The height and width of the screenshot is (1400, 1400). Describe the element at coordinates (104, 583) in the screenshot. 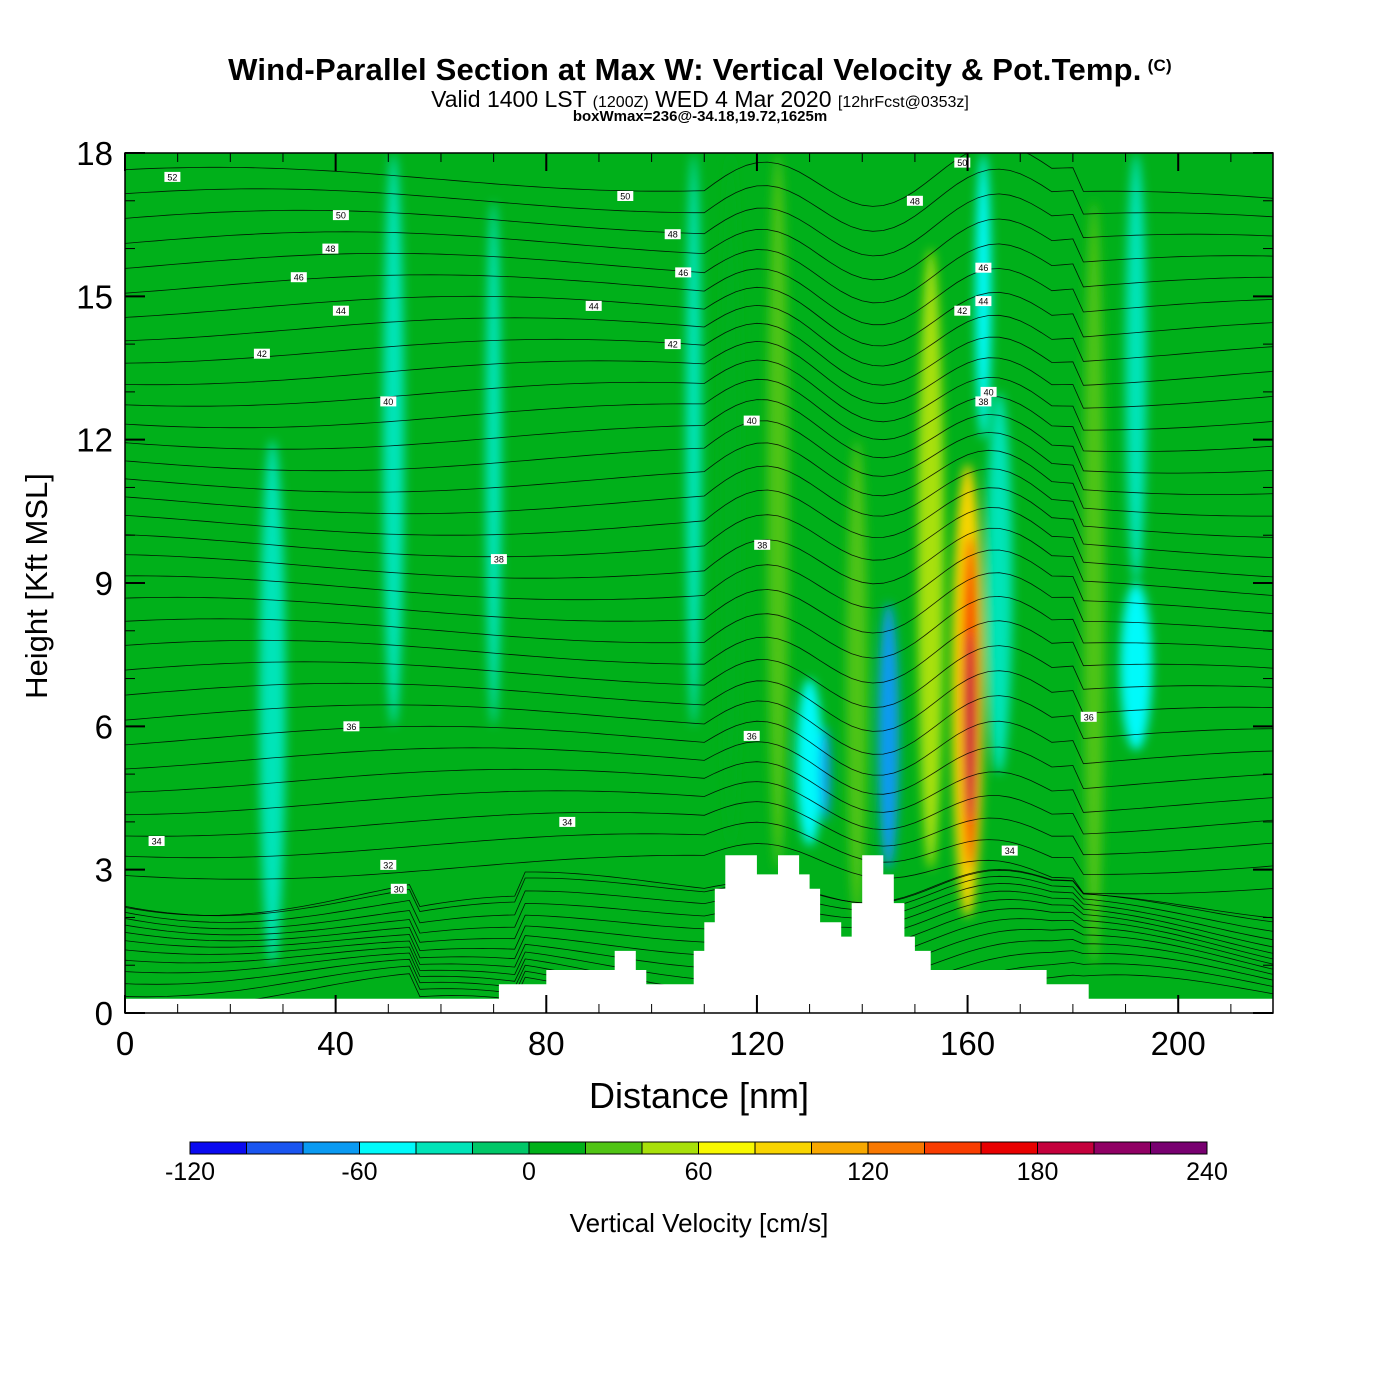

I see `y-tick-label: 9` at that location.